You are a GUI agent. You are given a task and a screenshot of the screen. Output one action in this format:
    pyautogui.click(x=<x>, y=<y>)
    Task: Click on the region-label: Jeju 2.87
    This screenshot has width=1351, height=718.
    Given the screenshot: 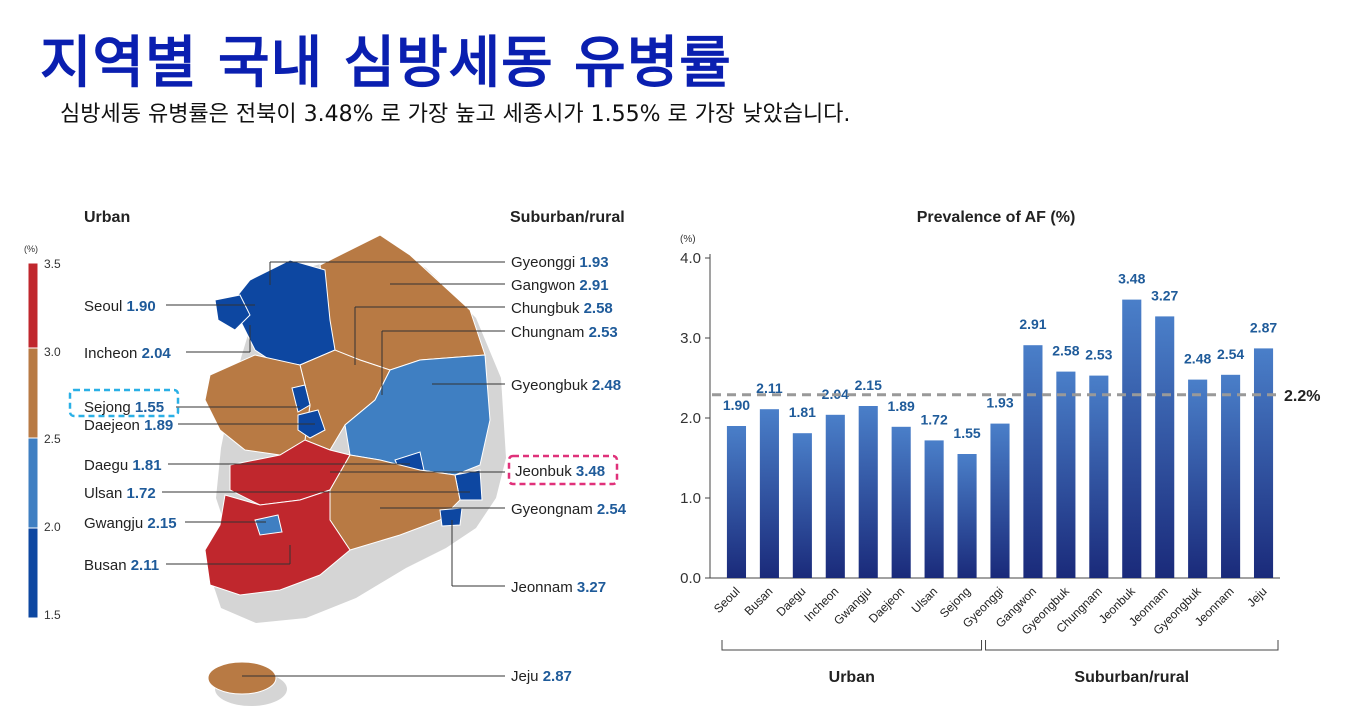 What is the action you would take?
    pyautogui.click(x=541, y=676)
    